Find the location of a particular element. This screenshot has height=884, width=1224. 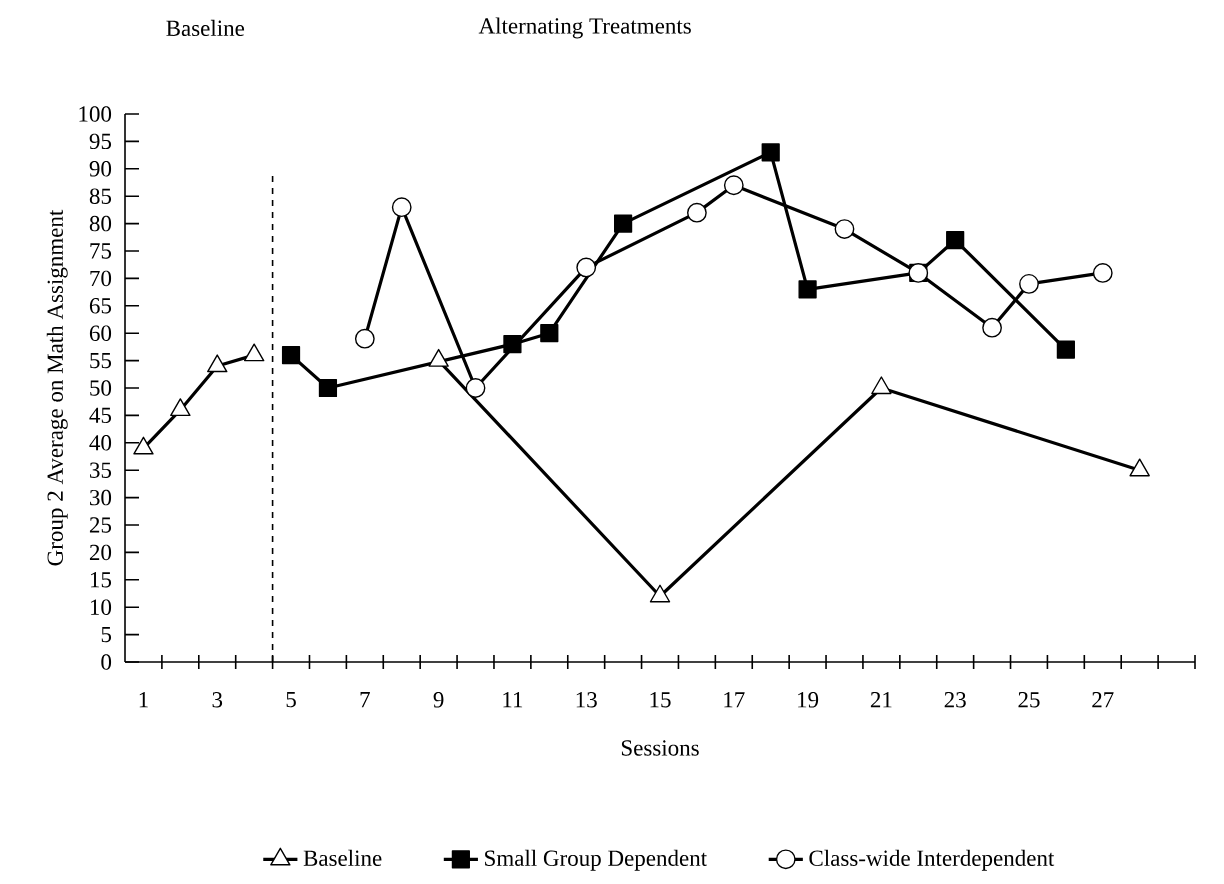

y-tick-label: 75 is located at coordinates (101, 251).